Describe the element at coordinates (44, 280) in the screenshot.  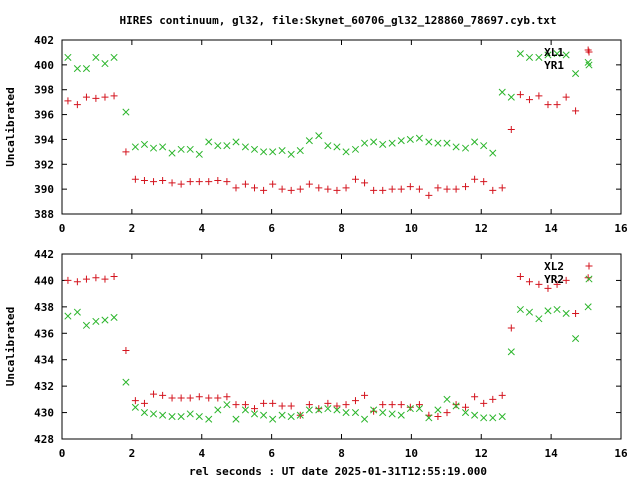
I see `panel-2-y-tick-label: 440` at that location.